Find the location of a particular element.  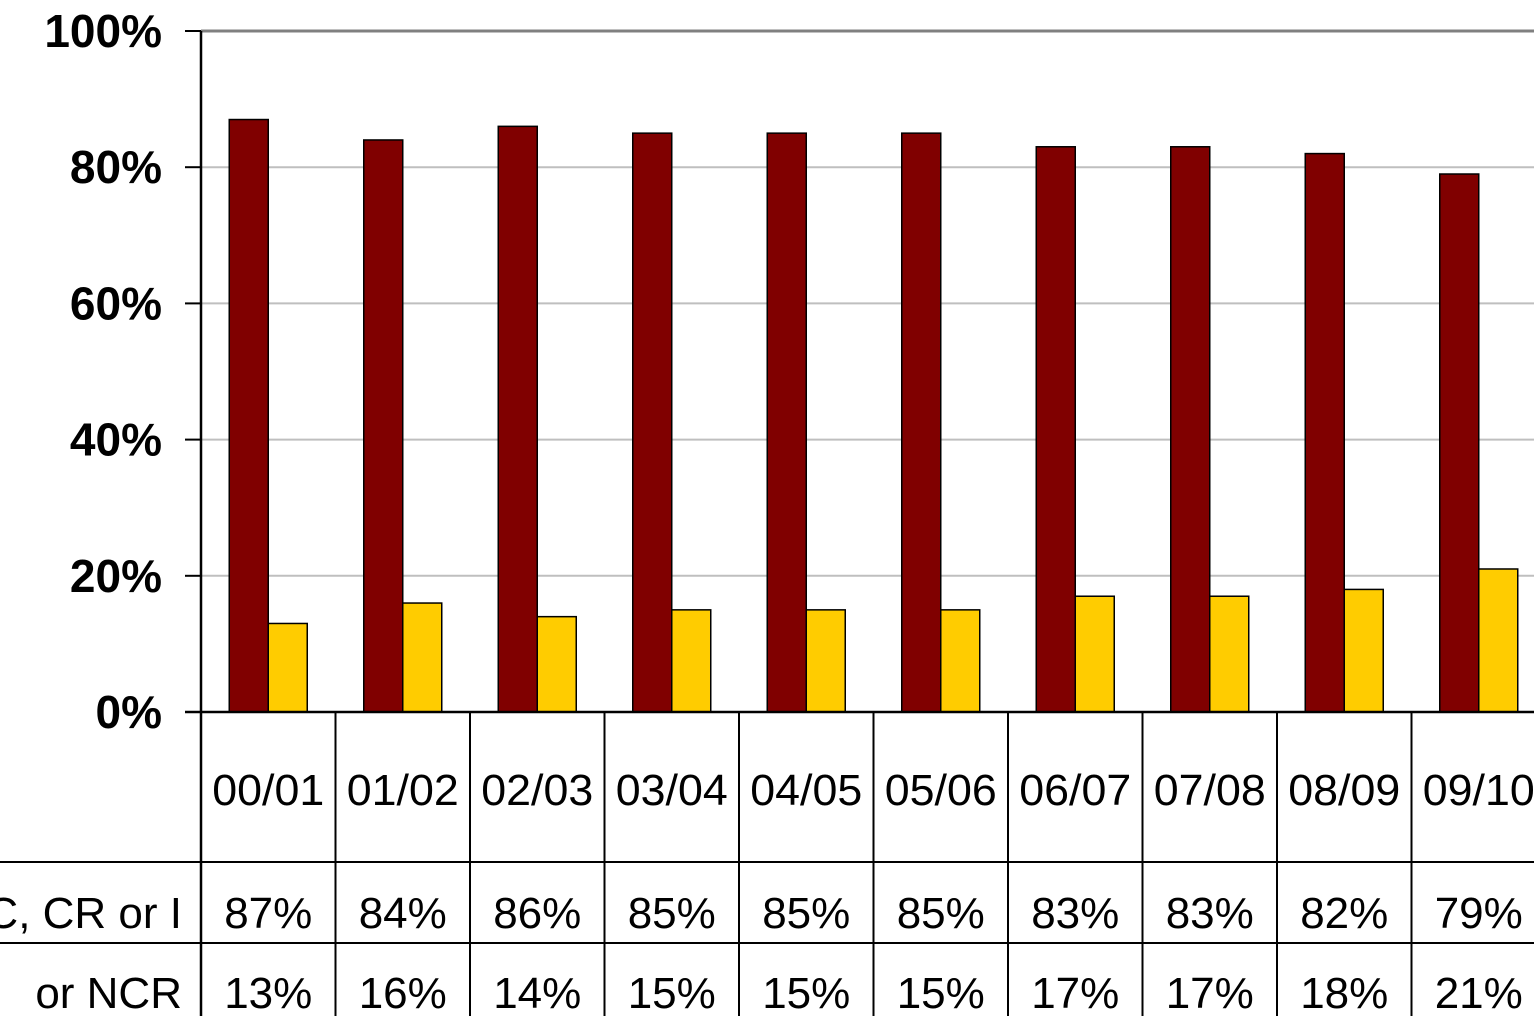

table-value-cell: 14% is located at coordinates (537, 992).